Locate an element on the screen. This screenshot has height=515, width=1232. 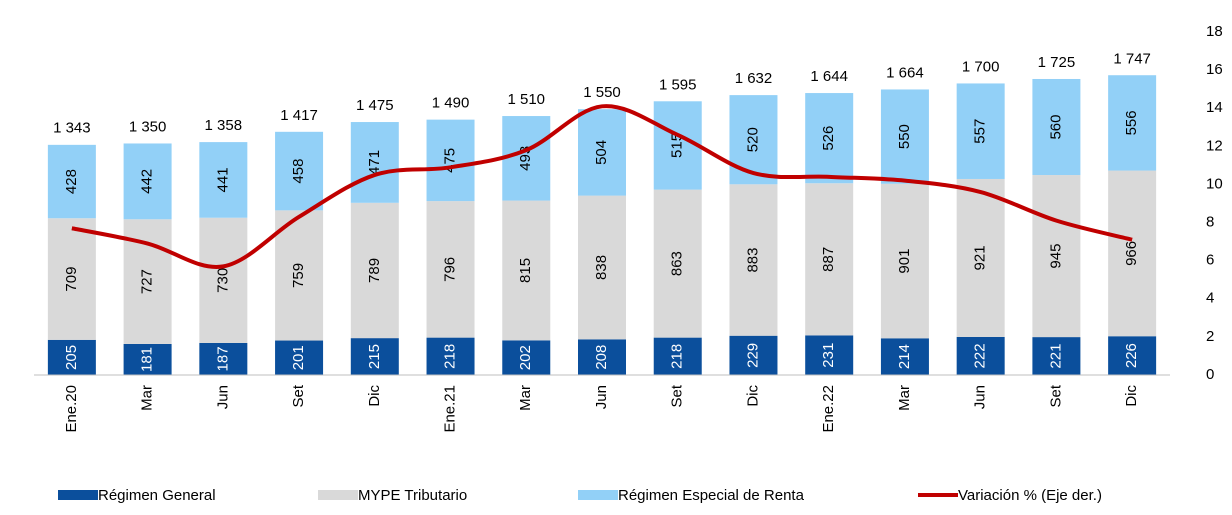
value-label: 458 is located at coordinates (298, 171).